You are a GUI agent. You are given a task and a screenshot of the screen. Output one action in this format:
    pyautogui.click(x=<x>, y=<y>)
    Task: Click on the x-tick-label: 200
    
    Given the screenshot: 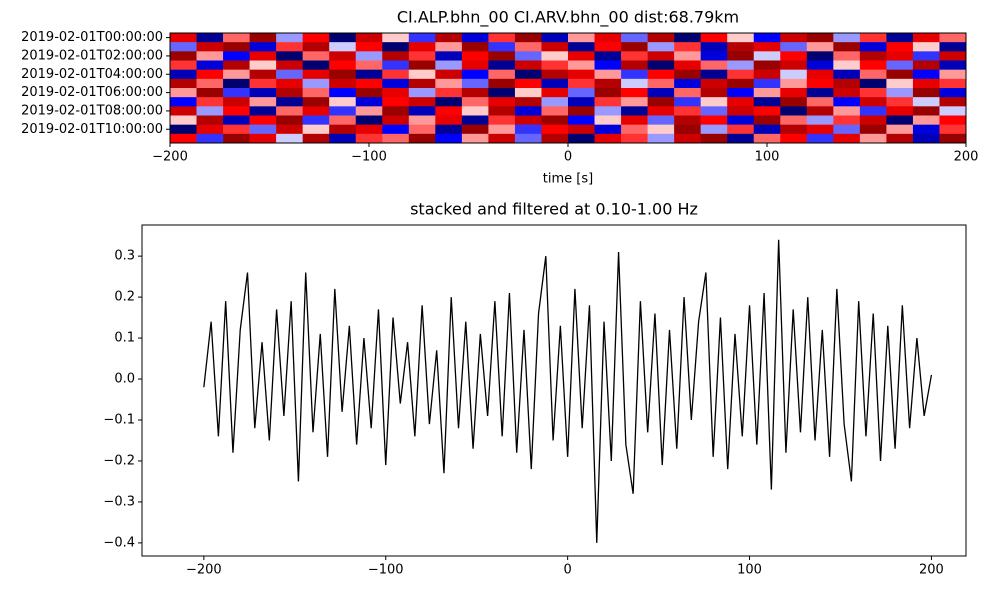 What is the action you would take?
    pyautogui.click(x=931, y=570)
    